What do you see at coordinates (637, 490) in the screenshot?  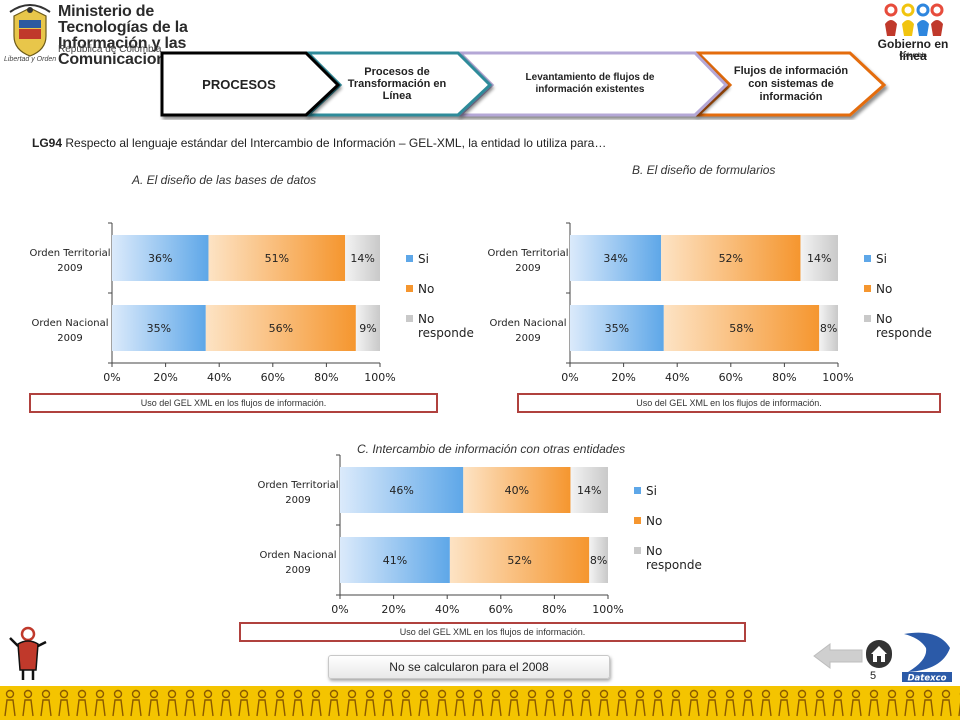 I see `chart-c-legend-swatch-si` at bounding box center [637, 490].